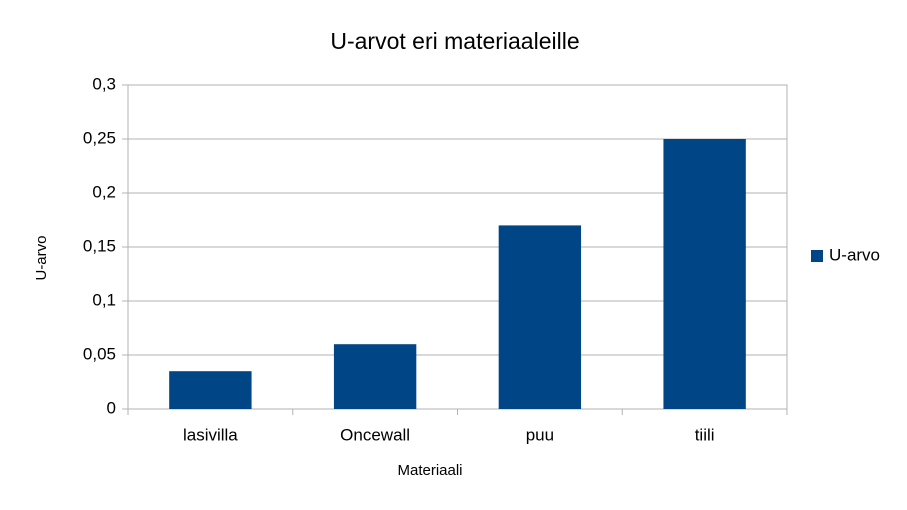 Image resolution: width=907 pixels, height=510 pixels. What do you see at coordinates (41, 257) in the screenshot?
I see `y-axis-label: U-arvo` at bounding box center [41, 257].